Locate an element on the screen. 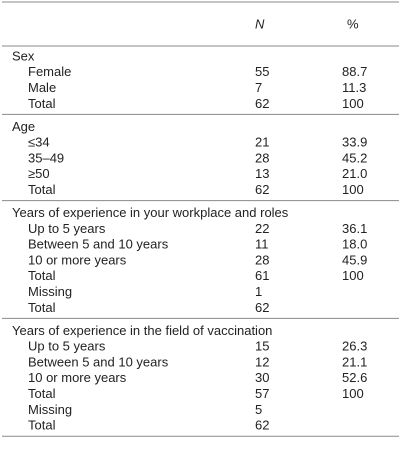 This screenshot has height=449, width=401. cell-pct: 18.0 is located at coordinates (354, 244).